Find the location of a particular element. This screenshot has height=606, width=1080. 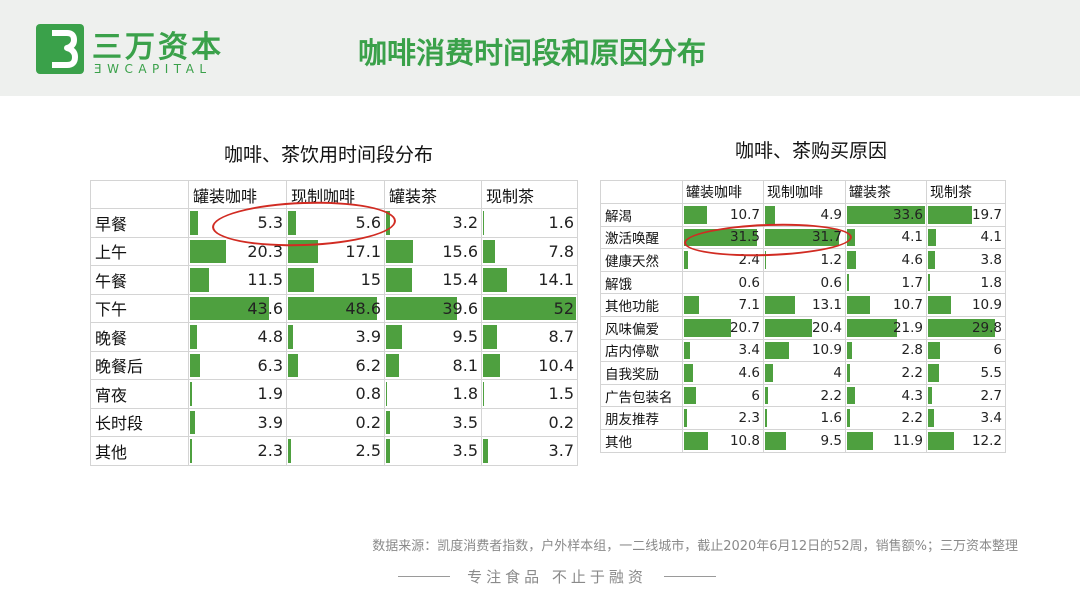

data-cell: 48.6 is located at coordinates (335, 308).